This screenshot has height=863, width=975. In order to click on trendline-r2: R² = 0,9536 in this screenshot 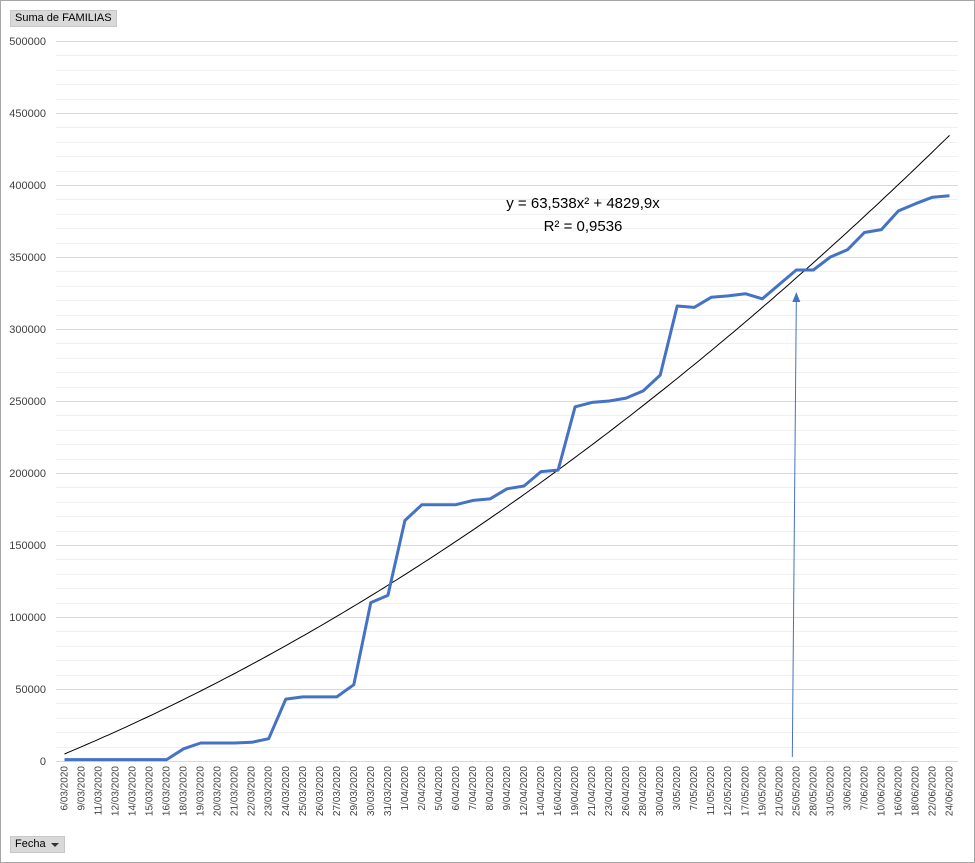, I will do `click(583, 226)`.